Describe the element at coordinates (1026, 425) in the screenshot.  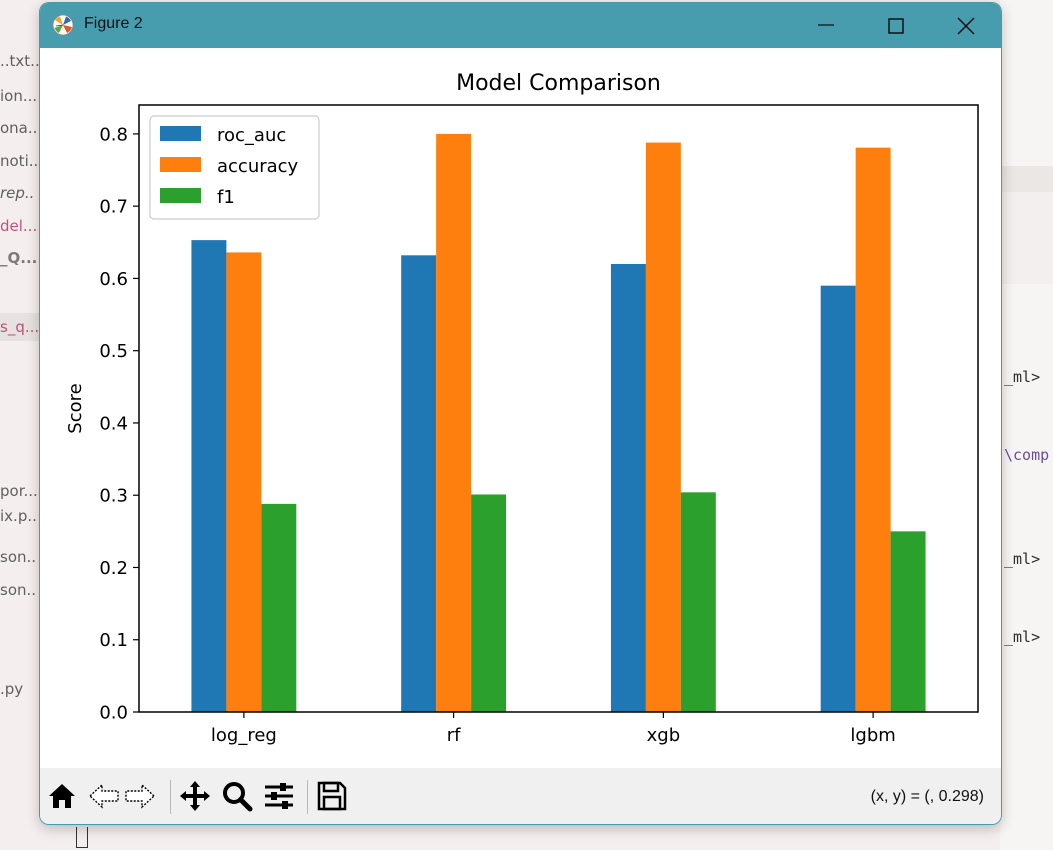
I see `background-editor: _ml> \comp _ml> _ml>` at that location.